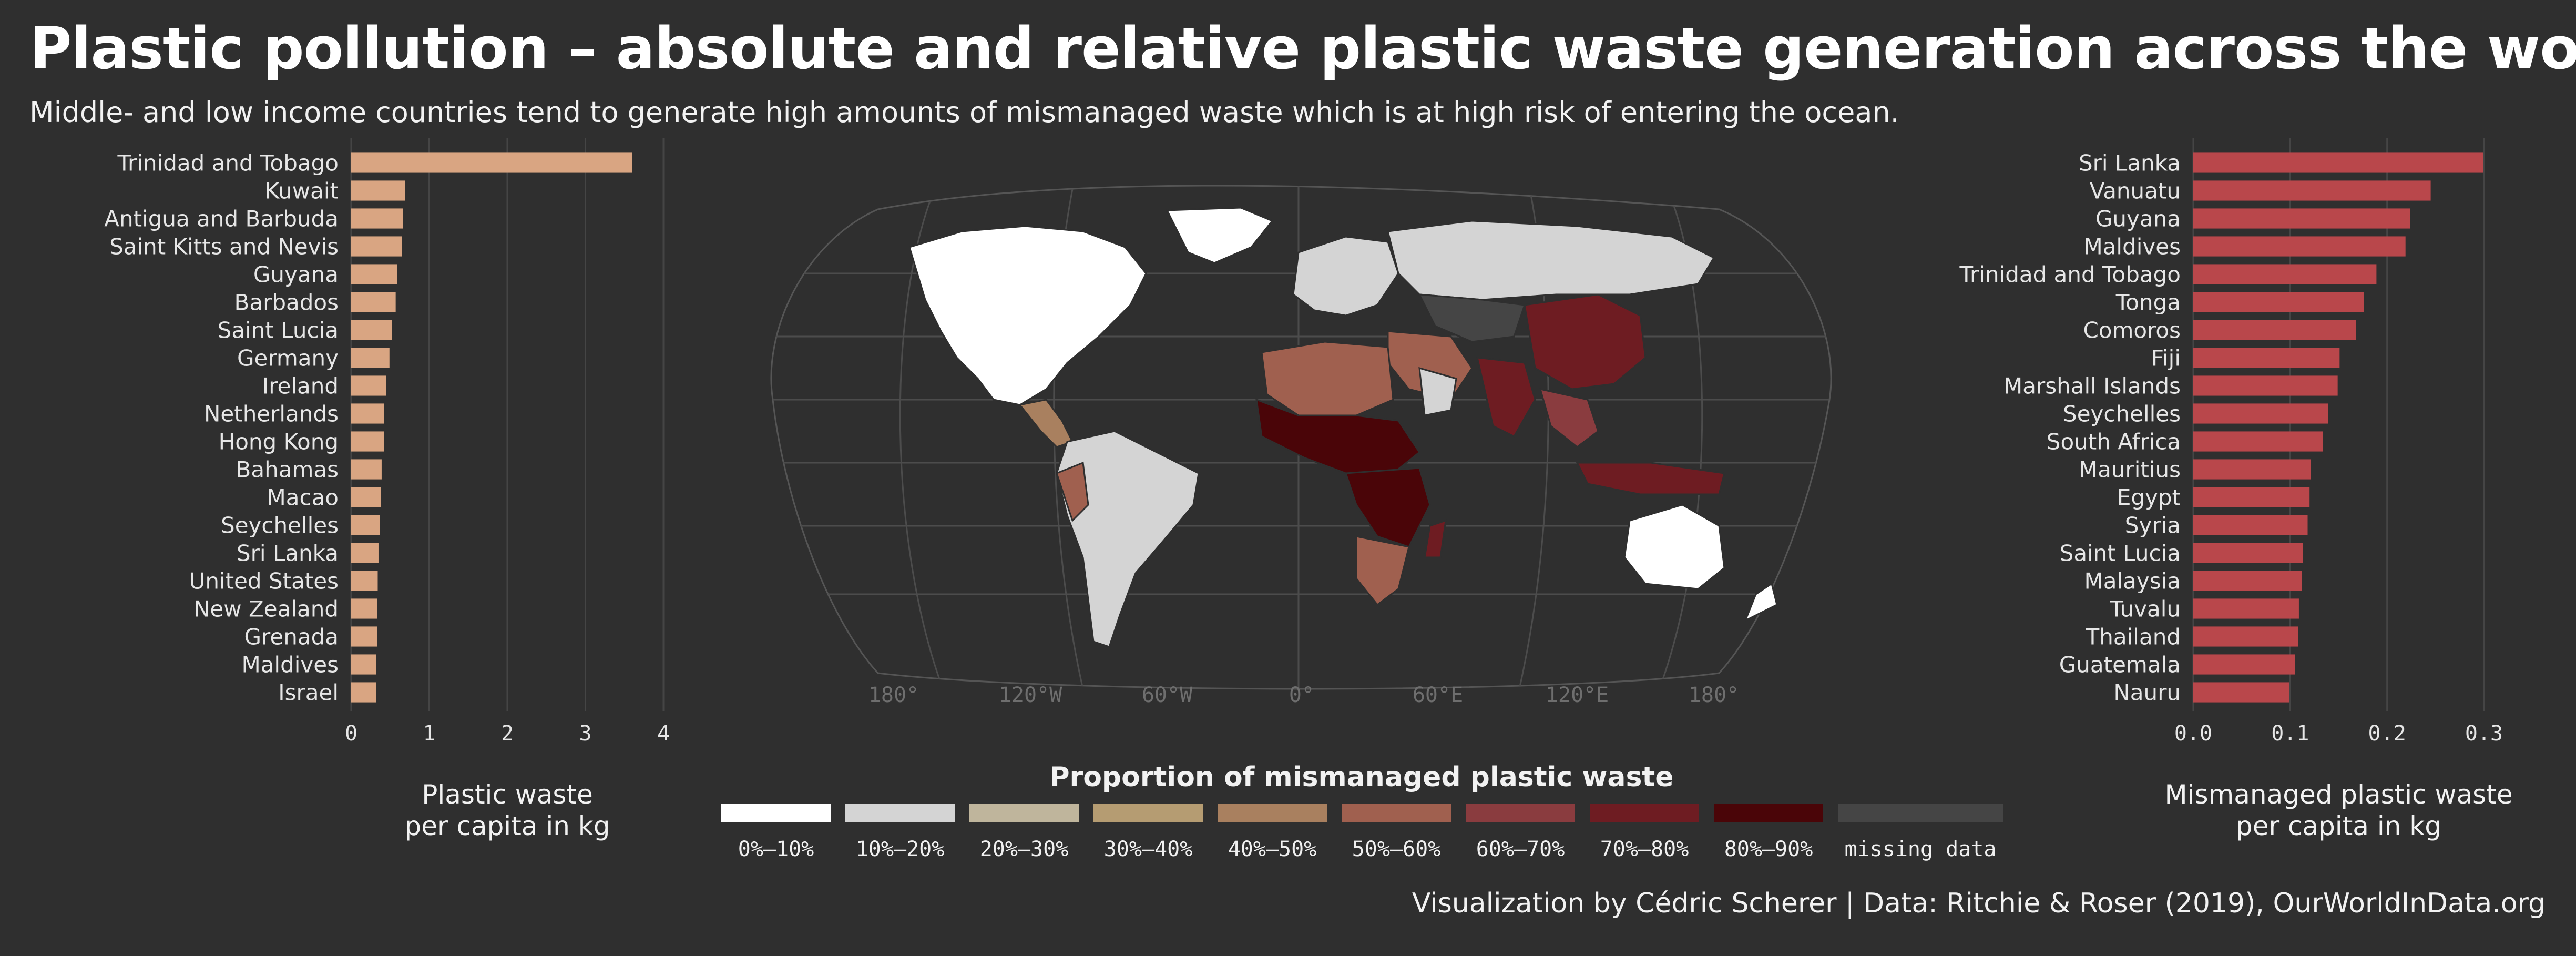  I want to click on right-category-label: Mauritius, so click(2130, 470).